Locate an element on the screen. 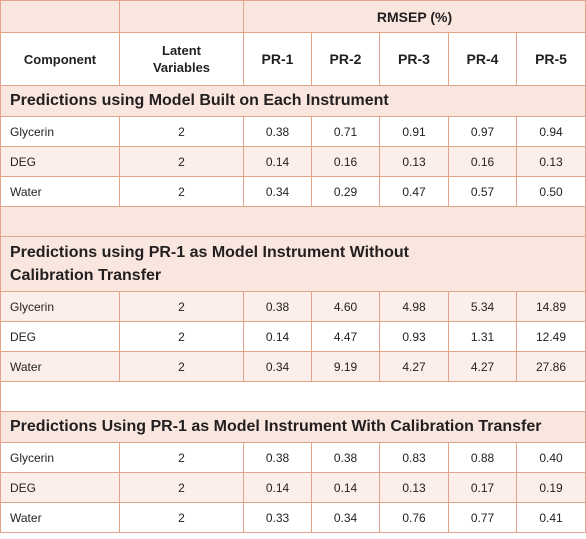  table-row: Glycerin 2 0.38 0.71 0.91 0.97 0.94 is located at coordinates (293, 131).